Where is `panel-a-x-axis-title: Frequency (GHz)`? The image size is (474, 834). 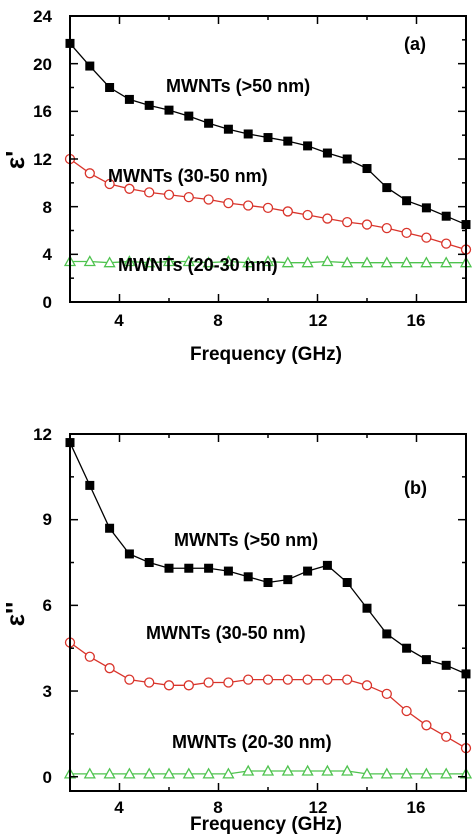 panel-a-x-axis-title: Frequency (GHz) is located at coordinates (266, 354).